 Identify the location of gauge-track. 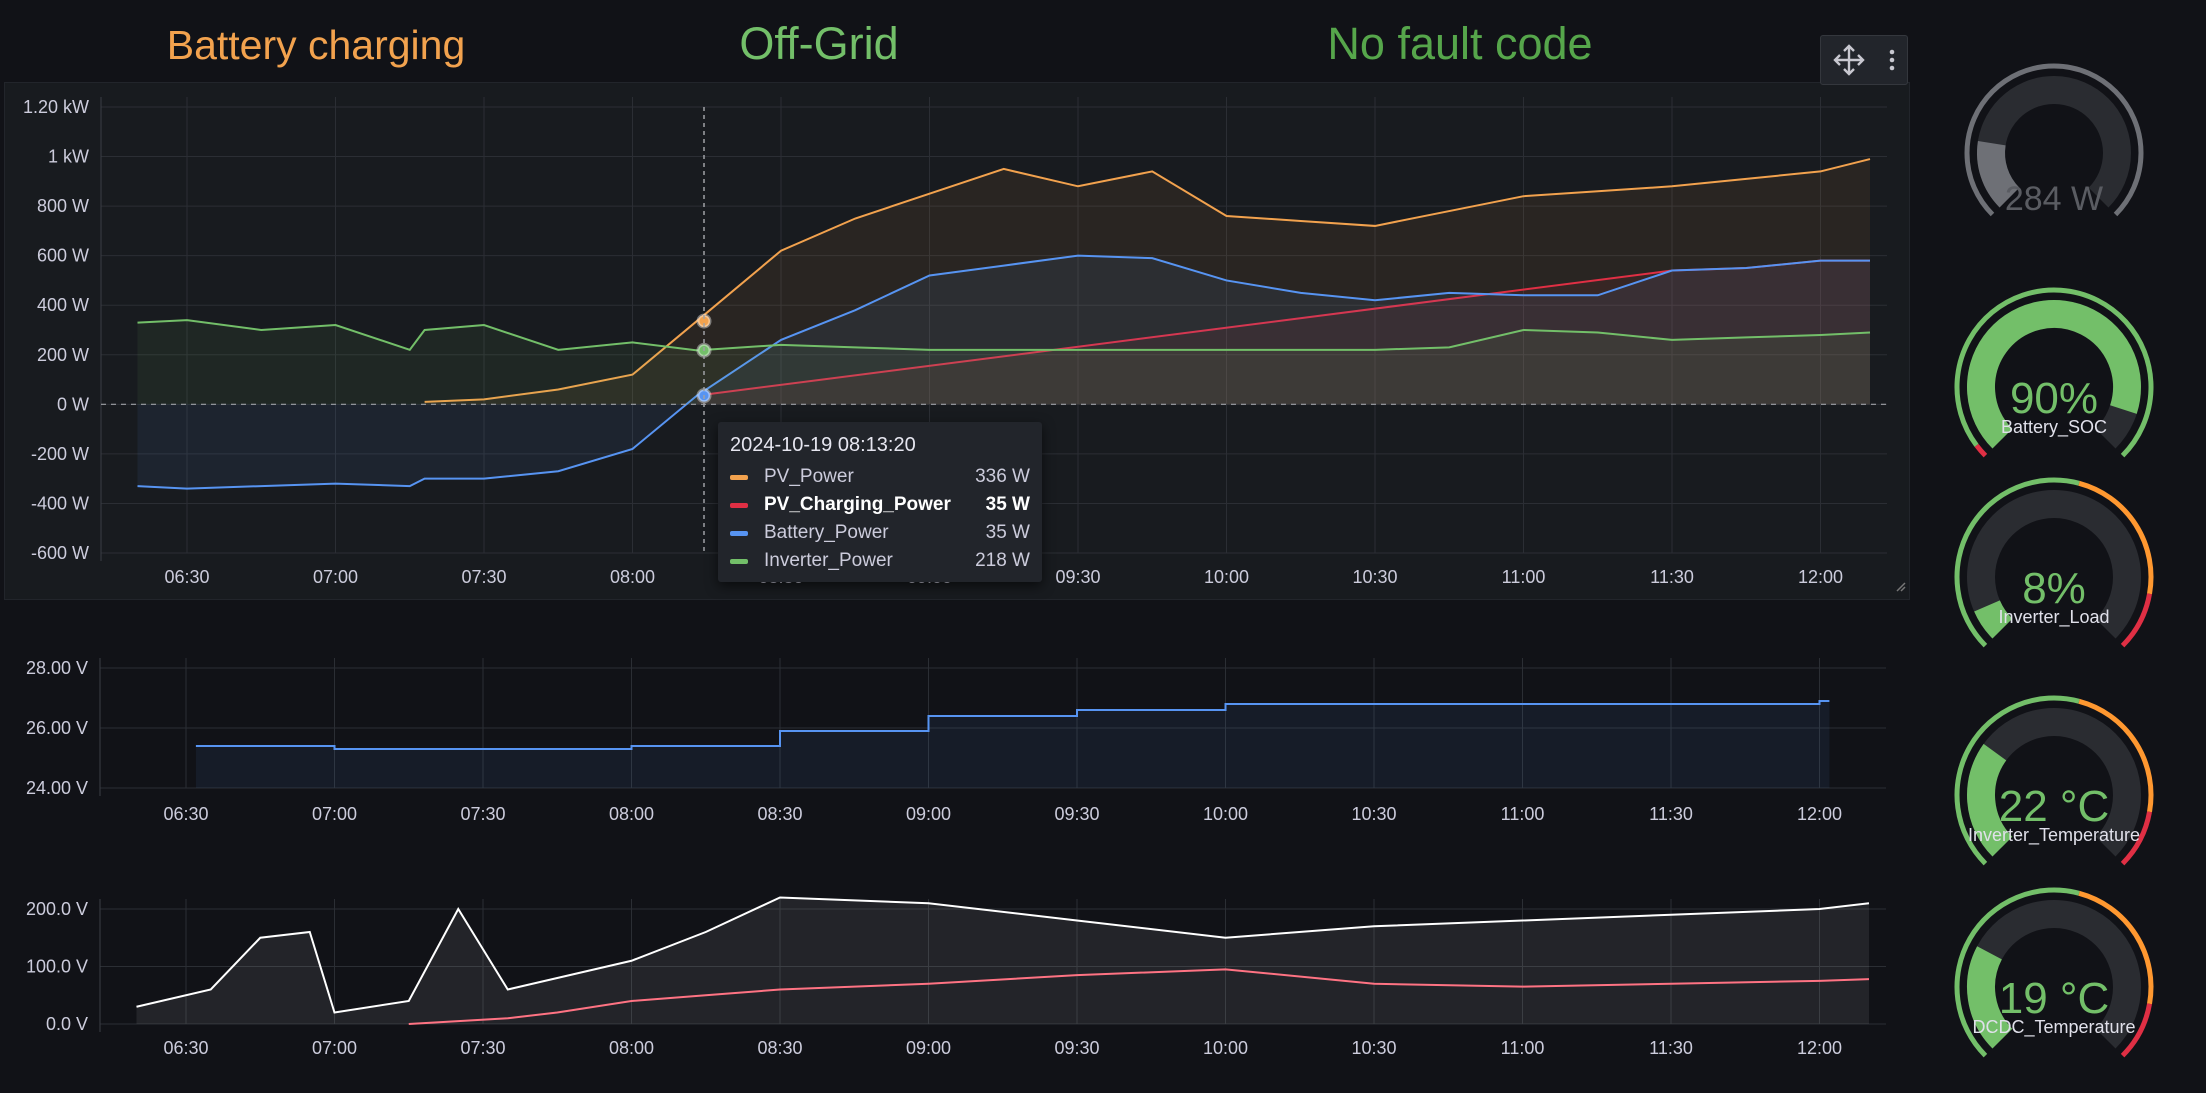
(2054, 564).